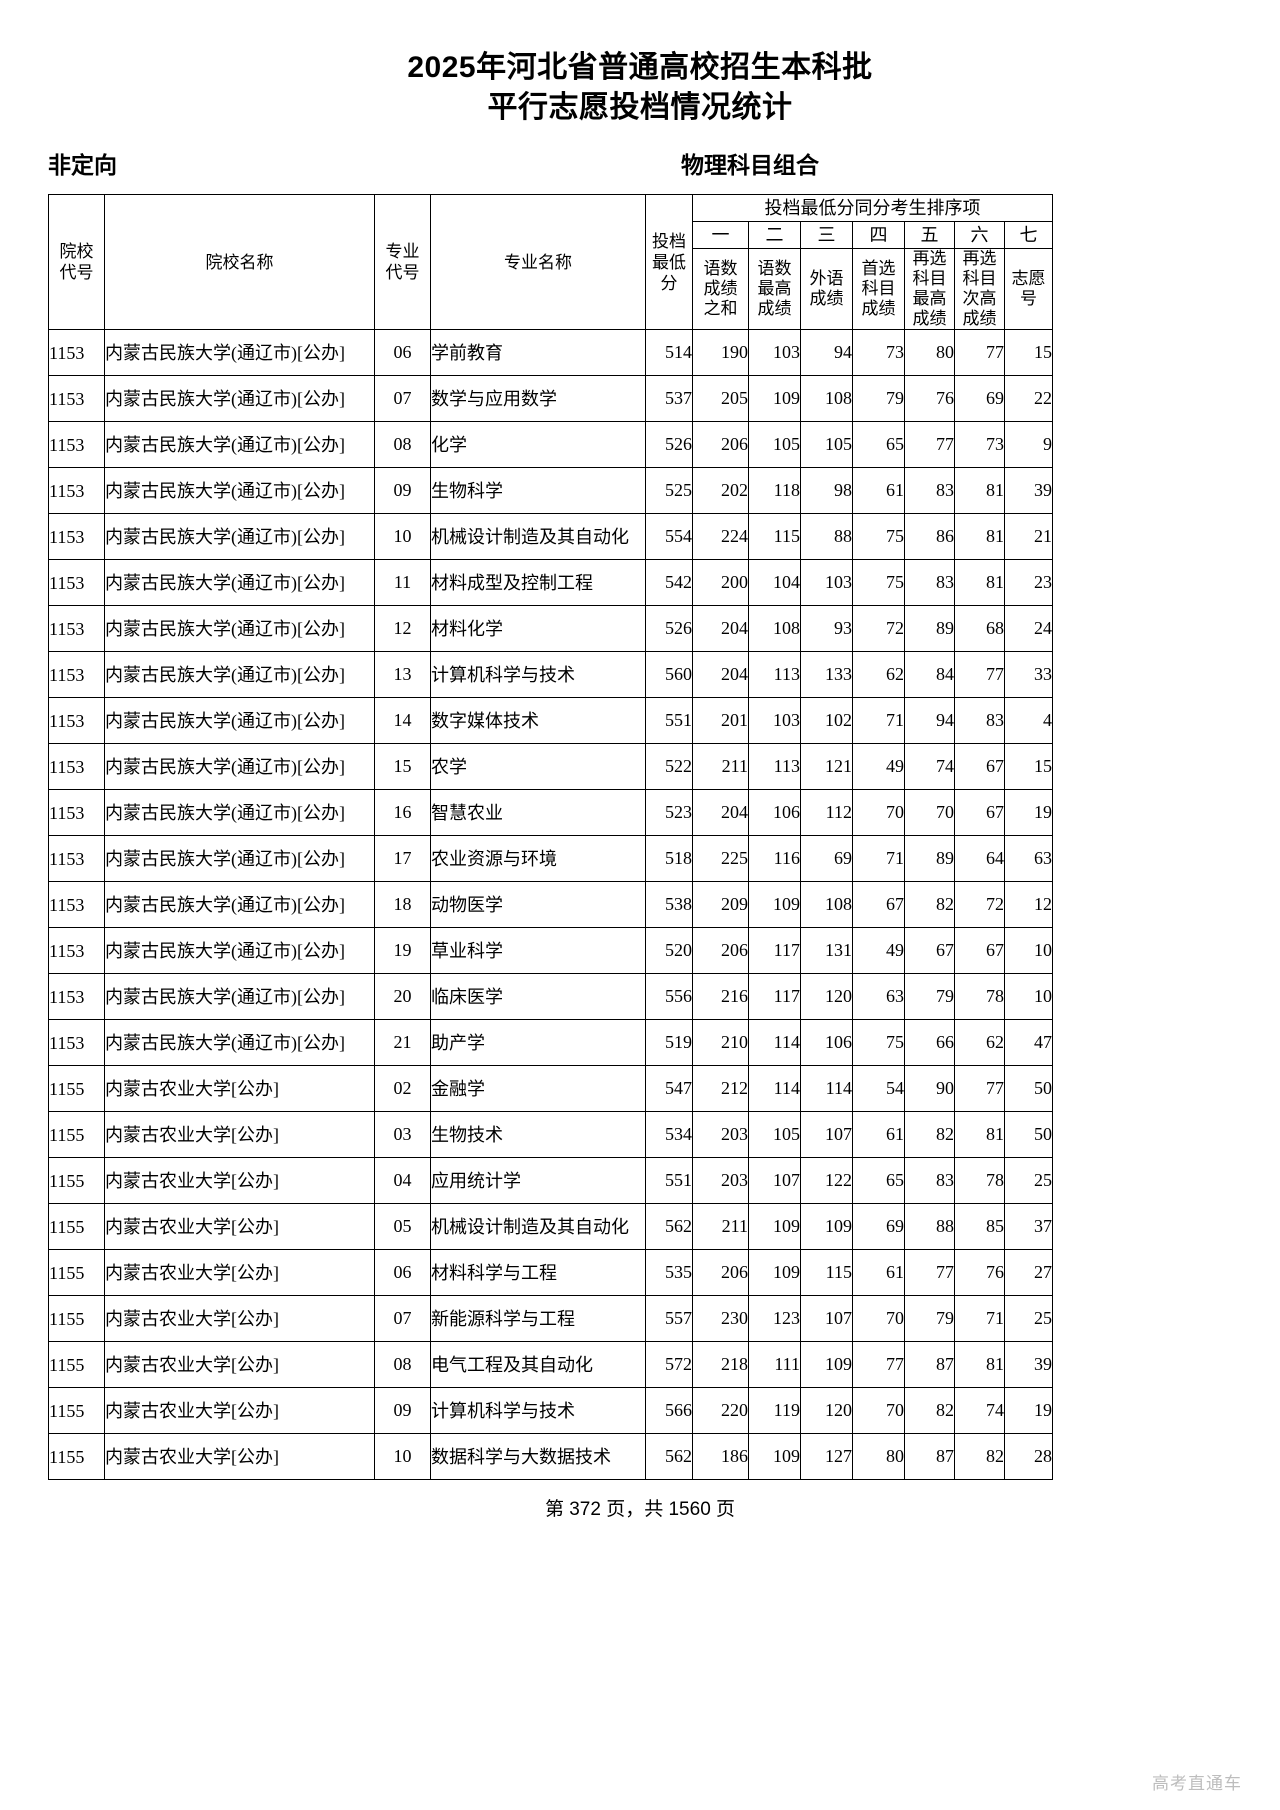 This screenshot has width=1280, height=1810. Describe the element at coordinates (239, 1180) in the screenshot. I see `cell-school-name: 内蒙古农业大学[公办]` at that location.